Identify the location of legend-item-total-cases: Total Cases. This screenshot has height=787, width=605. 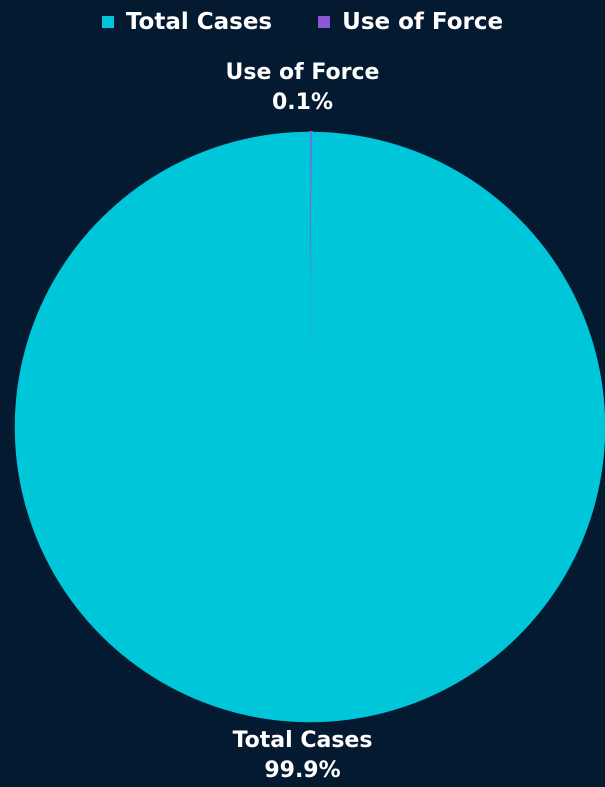
(187, 22).